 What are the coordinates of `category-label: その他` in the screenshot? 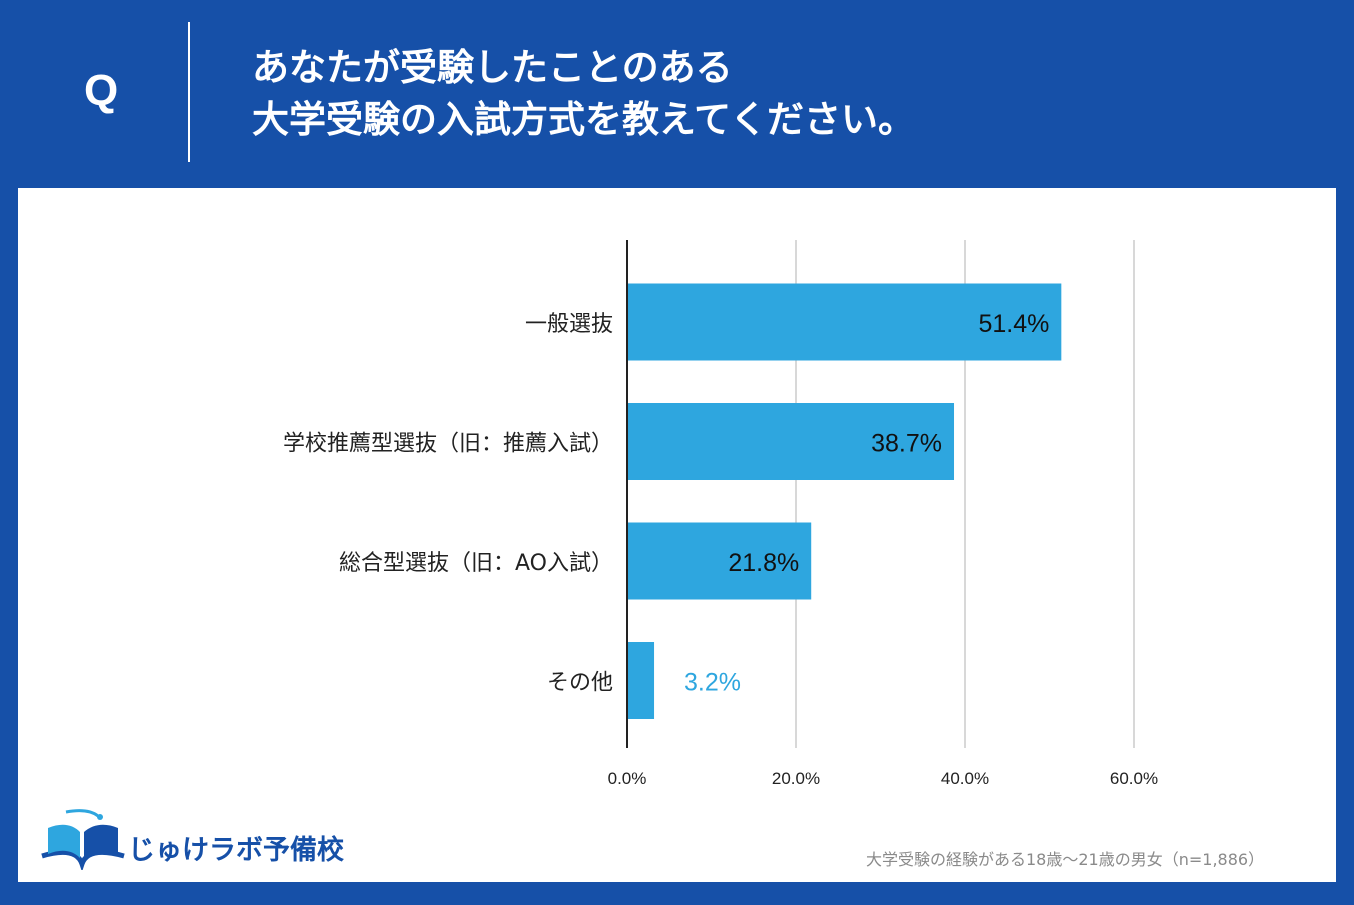 It's located at (580, 683).